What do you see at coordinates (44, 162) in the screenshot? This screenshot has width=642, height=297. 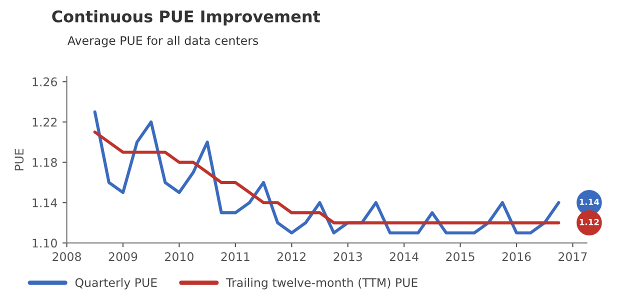 I see `y-tick-label: 1.18` at bounding box center [44, 162].